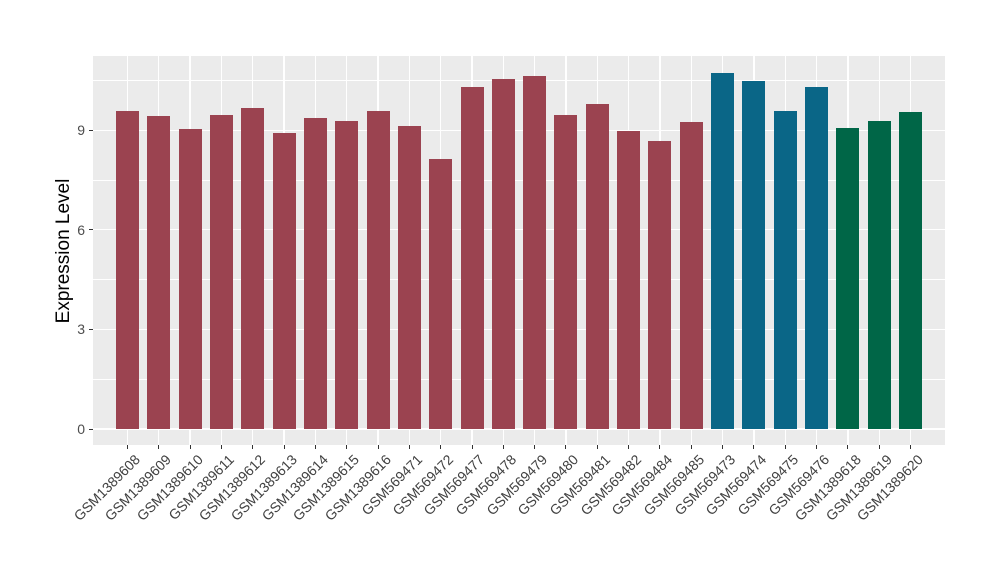 Image resolution: width=1000 pixels, height=580 pixels. I want to click on bar-GSM569482, so click(629, 279).